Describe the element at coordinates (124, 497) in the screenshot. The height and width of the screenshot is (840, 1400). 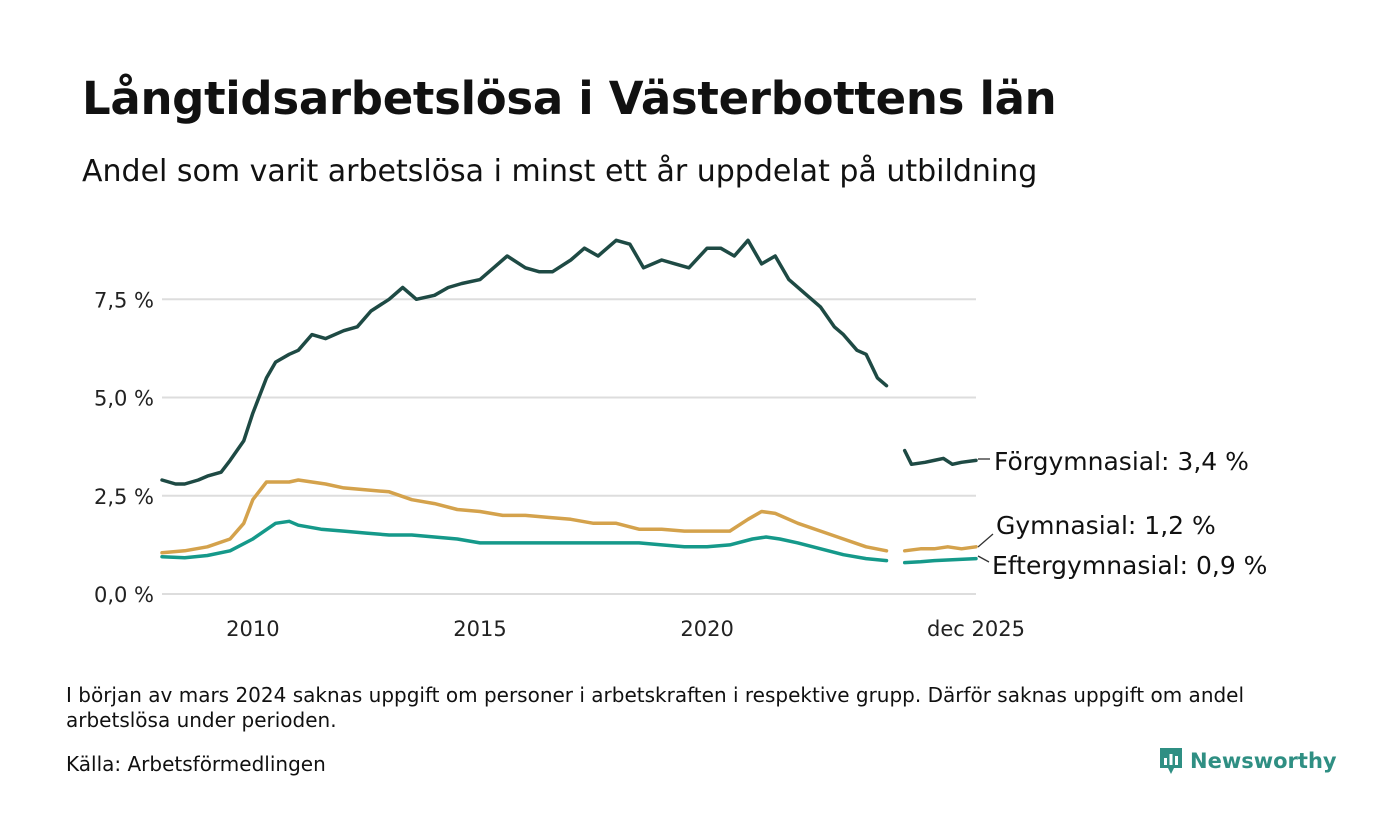
I see `y-tick-label: 2,5 %` at that location.